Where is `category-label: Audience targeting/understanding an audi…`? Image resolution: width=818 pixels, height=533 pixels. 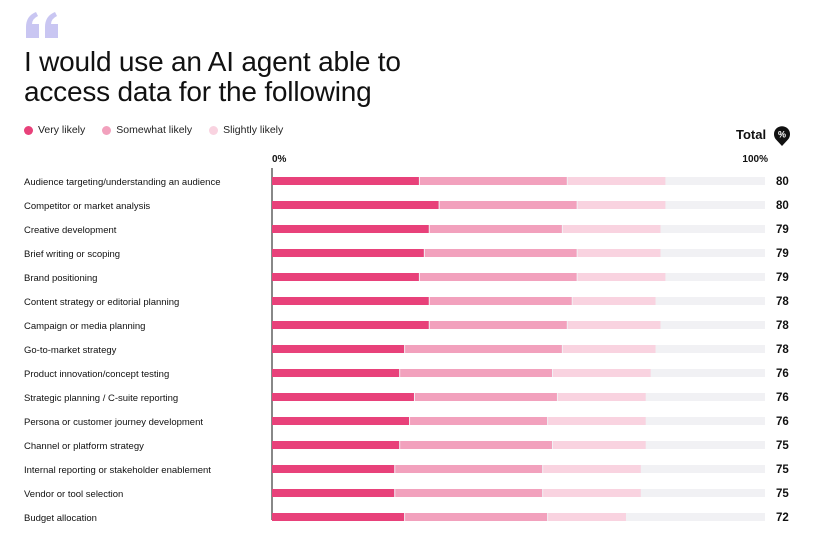 category-label: Audience targeting/understanding an audi… is located at coordinates (122, 182).